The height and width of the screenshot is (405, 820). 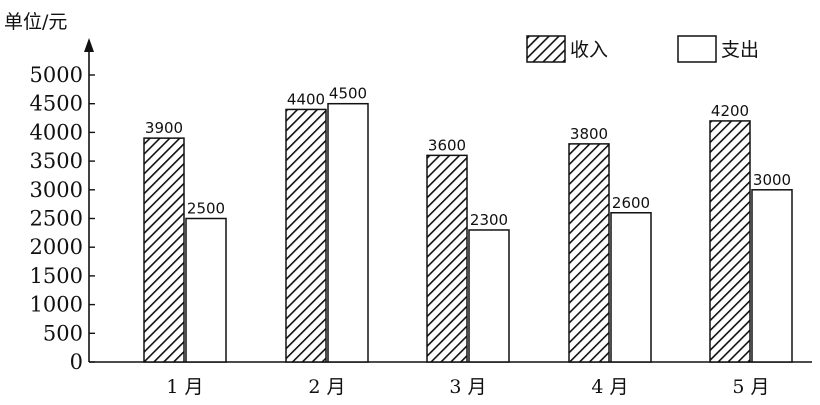 What do you see at coordinates (489, 220) in the screenshot?
I see `expense-data-label: 2300` at bounding box center [489, 220].